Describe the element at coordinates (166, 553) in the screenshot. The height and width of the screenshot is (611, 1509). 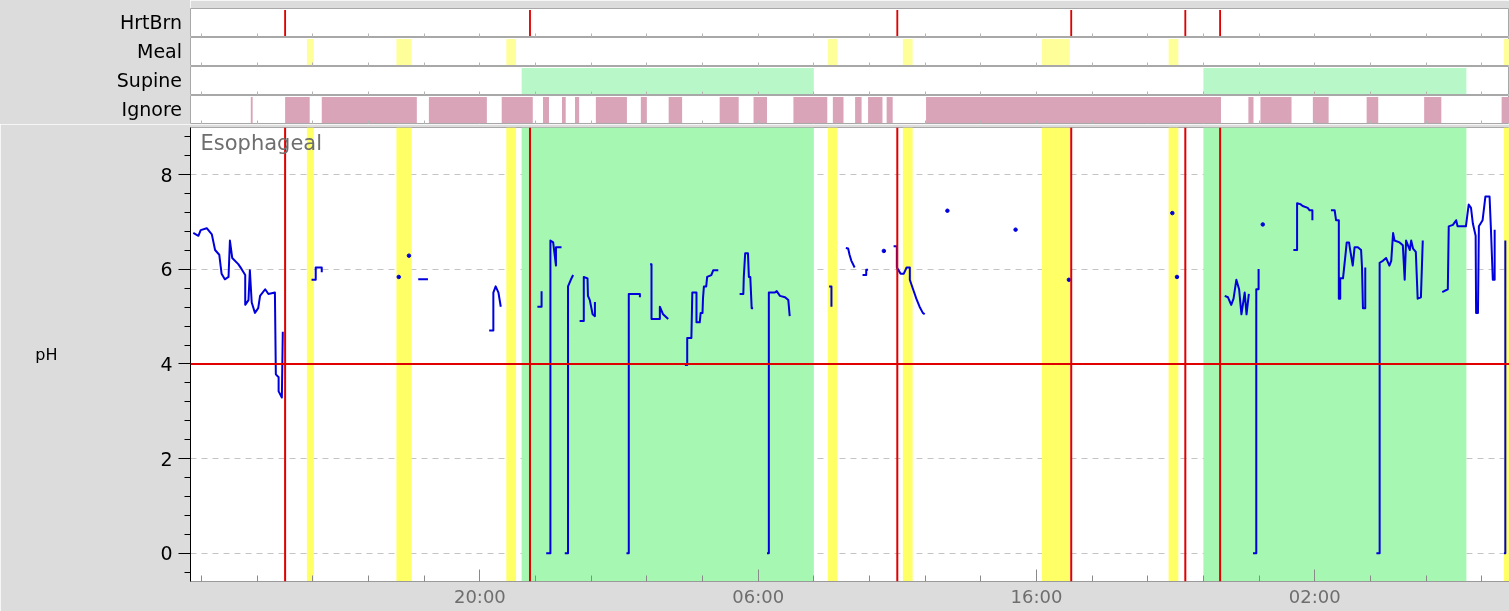
I see `y-tick-label: 0` at that location.